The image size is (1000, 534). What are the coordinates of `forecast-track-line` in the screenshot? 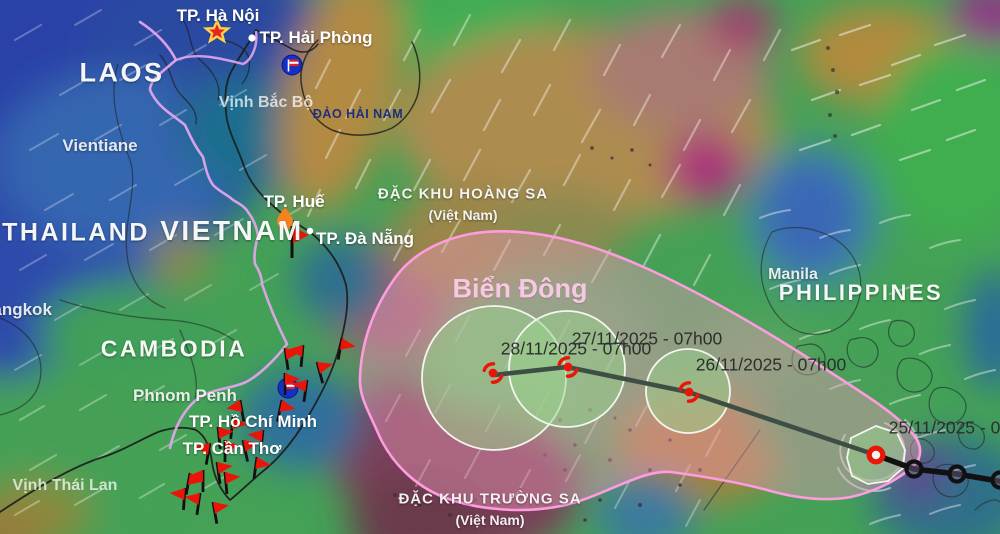 It's located at (685, 411).